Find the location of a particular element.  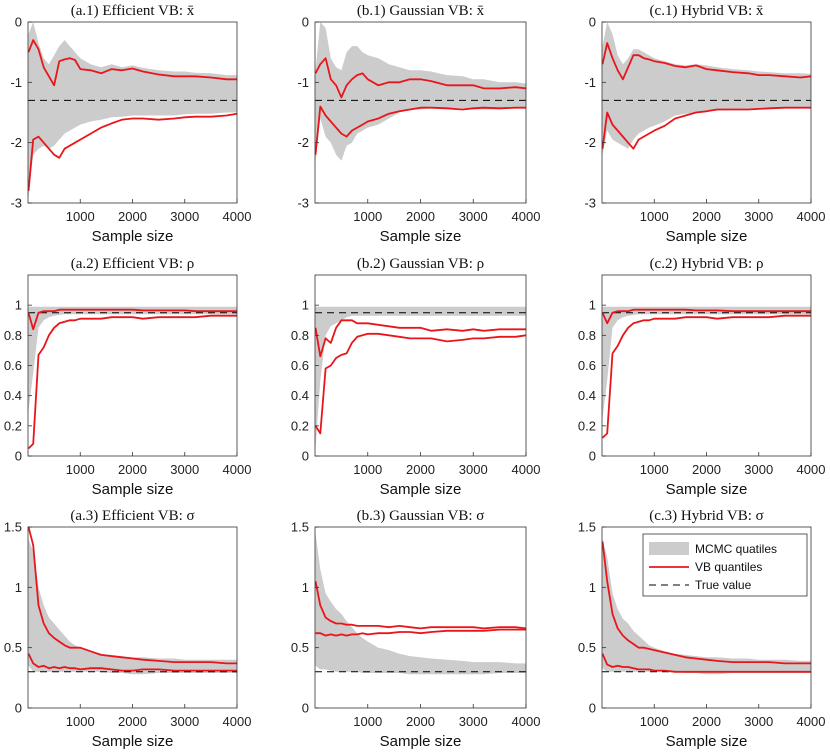

plot-area-a1 is located at coordinates (132, 109).